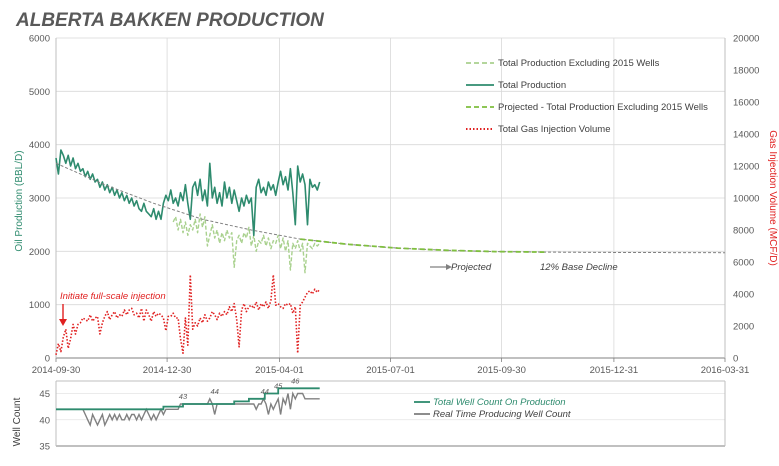 The width and height of the screenshot is (779, 466). I want to click on y-tick-label: 2000, so click(39, 252).